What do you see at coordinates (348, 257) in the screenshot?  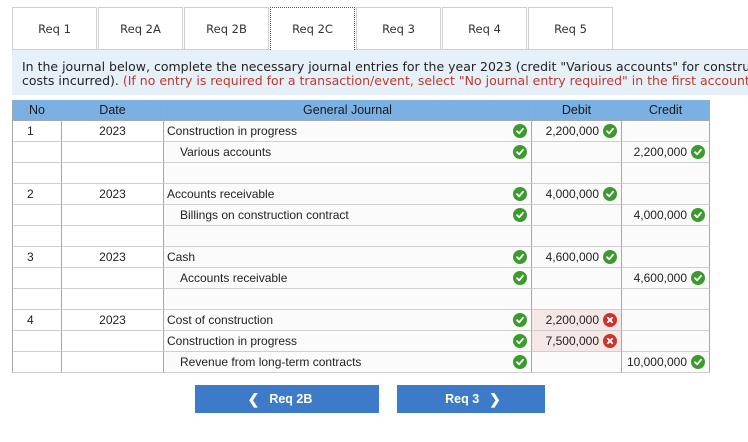 I see `account-field: Cash` at bounding box center [348, 257].